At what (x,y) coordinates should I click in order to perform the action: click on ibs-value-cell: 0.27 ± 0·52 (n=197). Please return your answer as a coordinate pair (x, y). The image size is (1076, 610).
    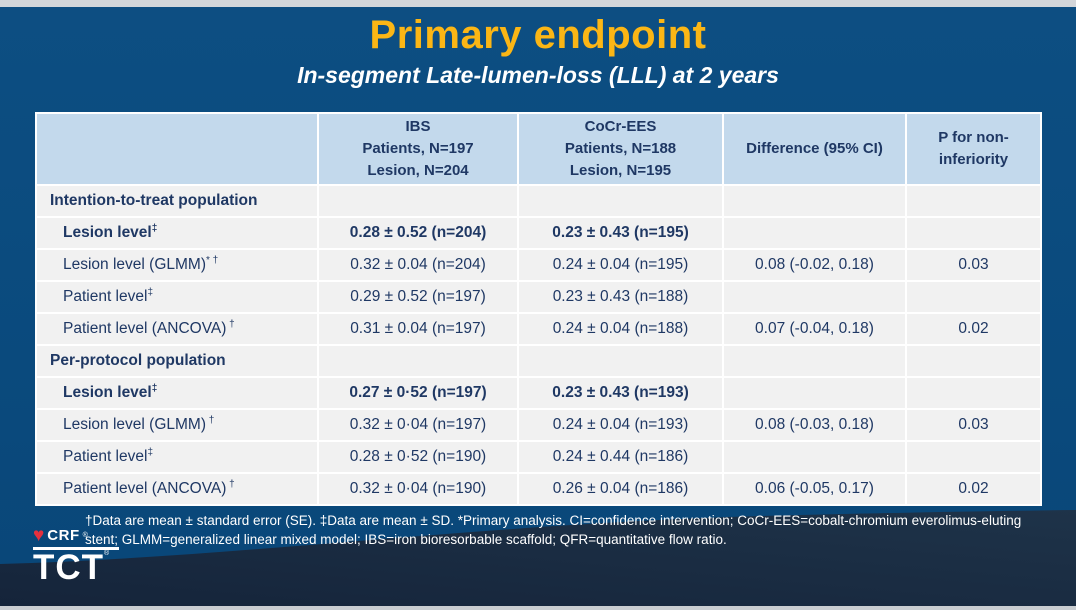
    Looking at the image, I should click on (418, 393).